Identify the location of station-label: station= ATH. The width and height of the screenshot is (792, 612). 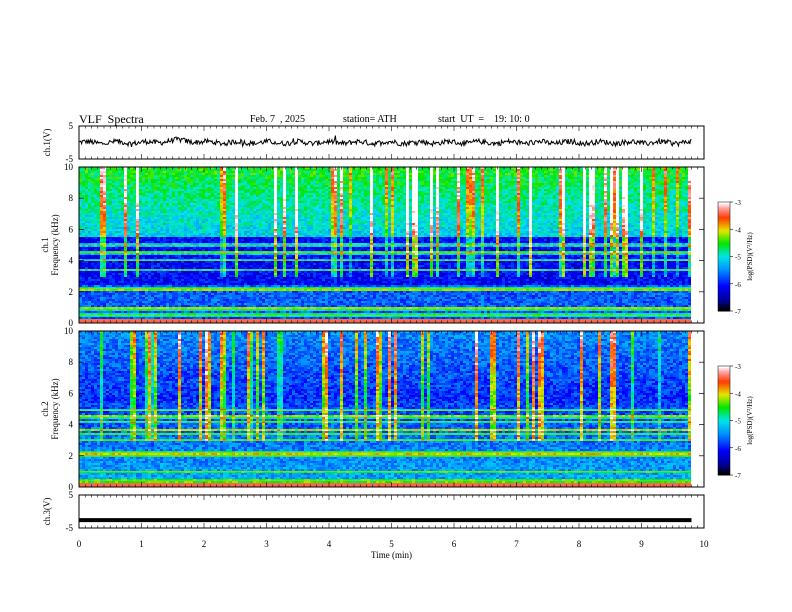
(370, 119).